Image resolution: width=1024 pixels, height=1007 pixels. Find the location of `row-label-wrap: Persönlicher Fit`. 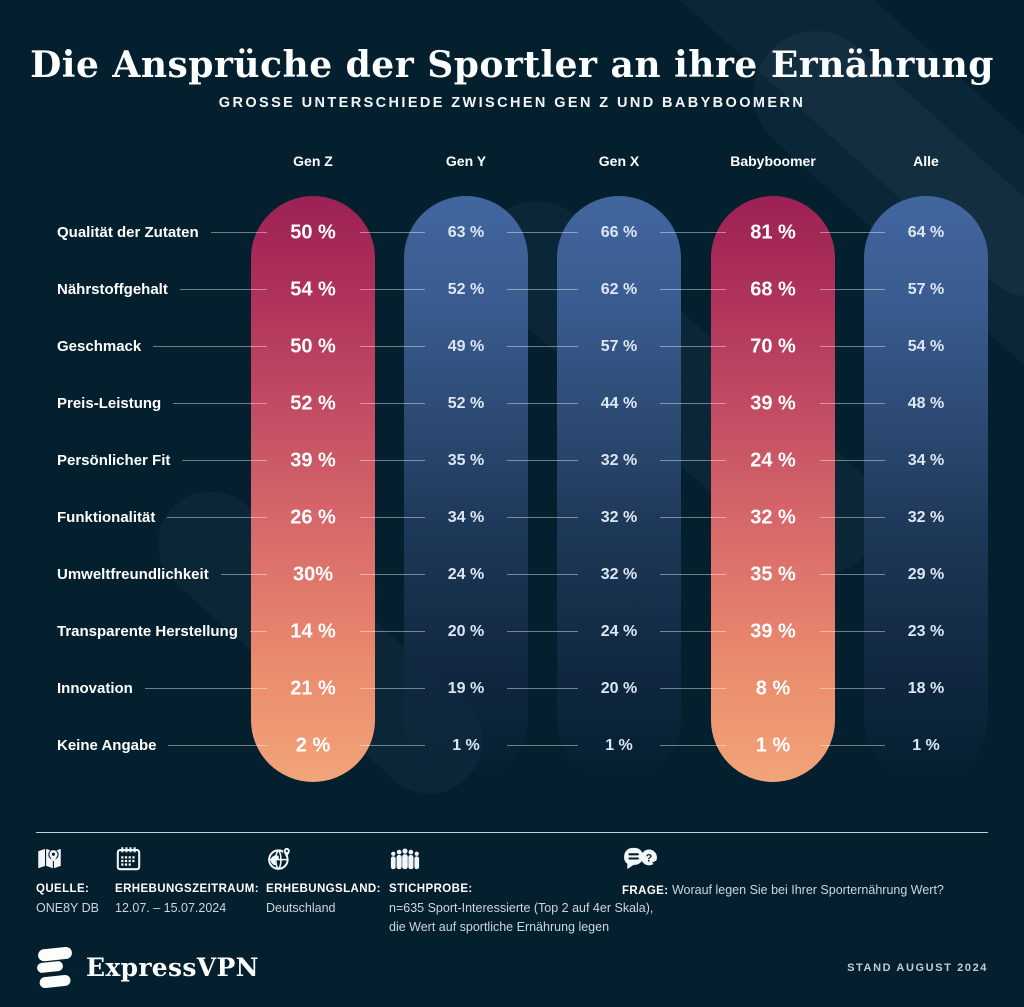

row-label-wrap: Persönlicher Fit is located at coordinates (162, 460).